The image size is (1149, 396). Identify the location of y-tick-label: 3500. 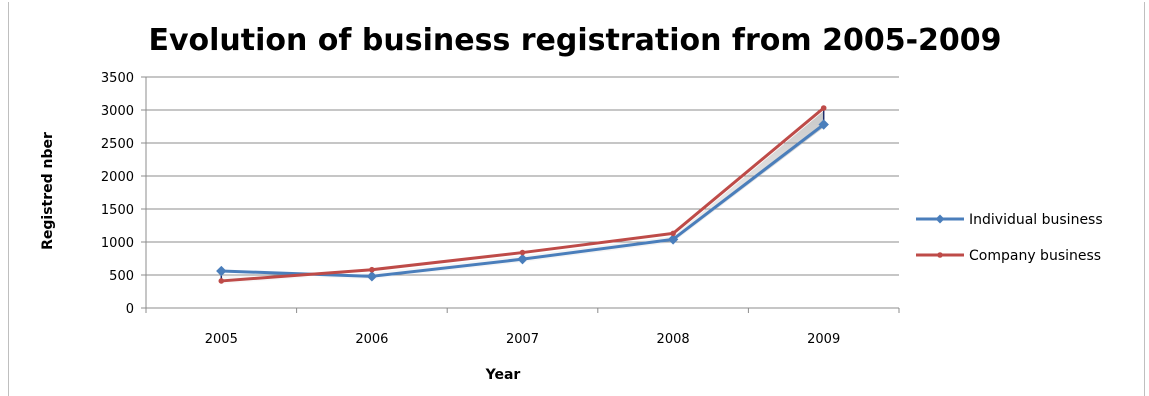
(117, 78).